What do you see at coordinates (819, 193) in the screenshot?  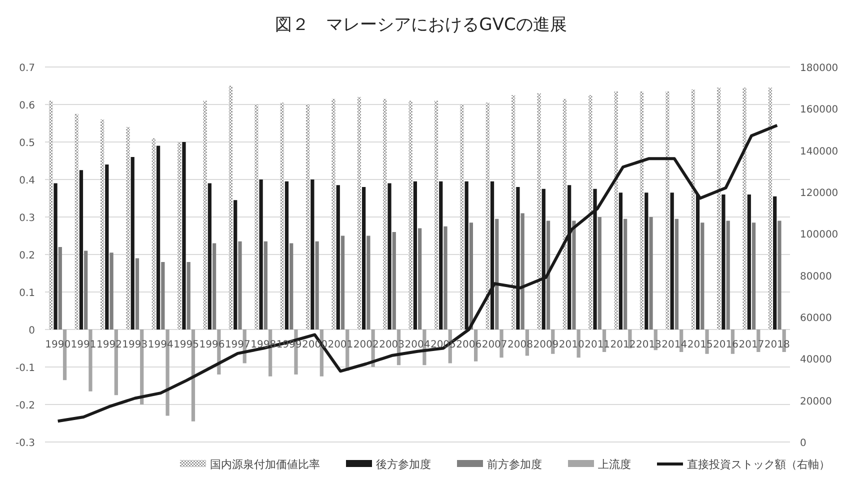 I see `y2-tick-label: 120000` at bounding box center [819, 193].